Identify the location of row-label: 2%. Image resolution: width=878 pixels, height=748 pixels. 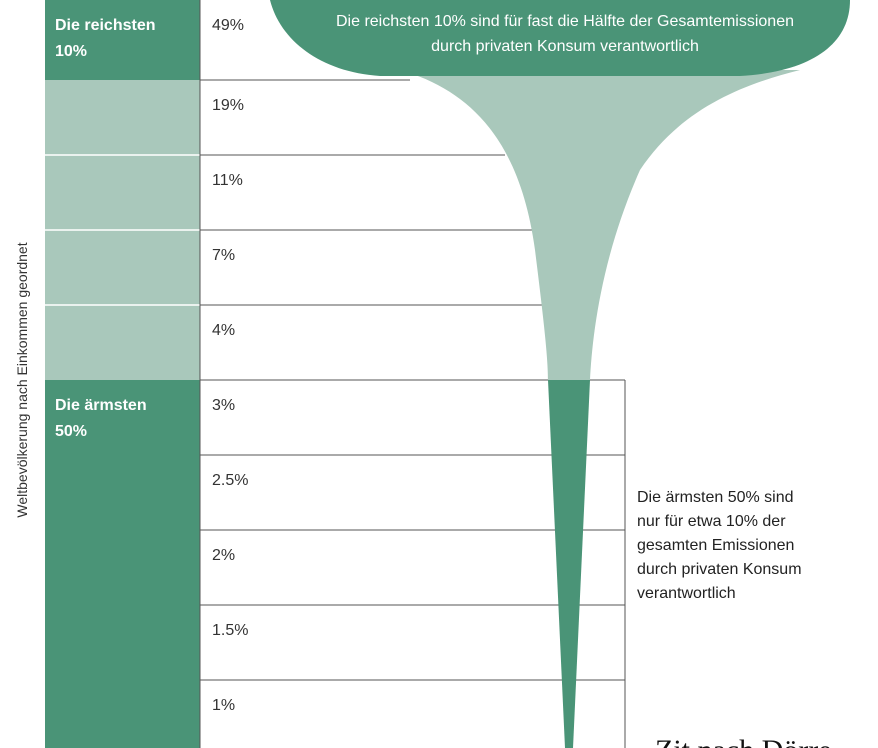
(223, 555).